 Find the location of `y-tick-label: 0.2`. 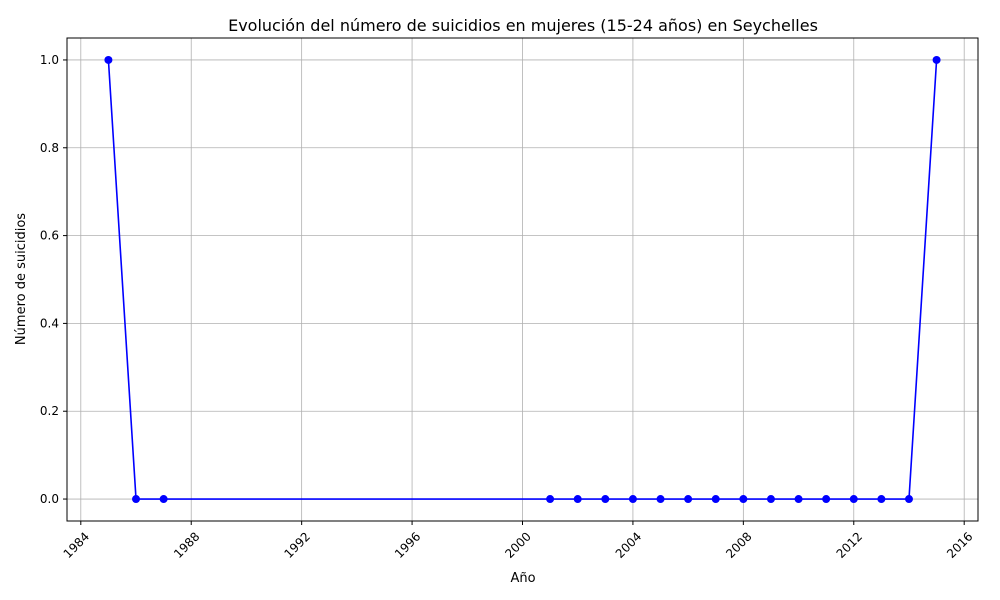

y-tick-label: 0.2 is located at coordinates (49, 411).